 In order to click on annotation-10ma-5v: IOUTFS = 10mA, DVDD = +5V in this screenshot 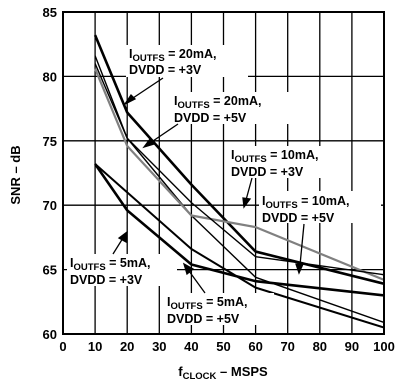, I will do `click(320, 208)`.